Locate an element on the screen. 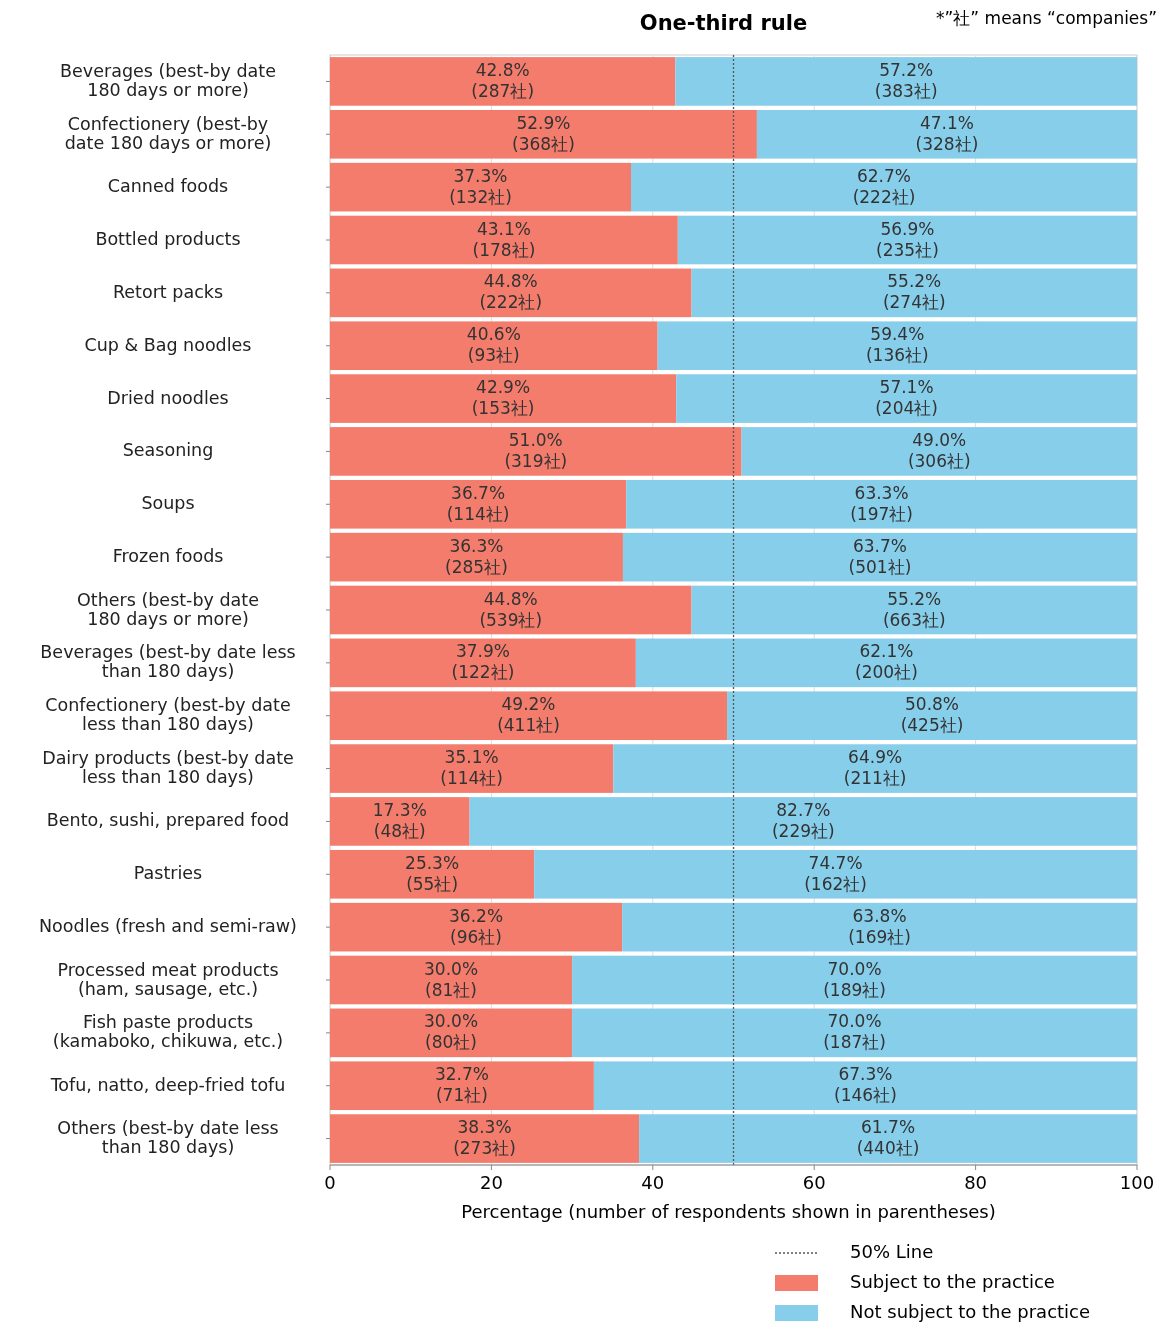  text: *”社” means “companies” is located at coordinates (1046, 18).